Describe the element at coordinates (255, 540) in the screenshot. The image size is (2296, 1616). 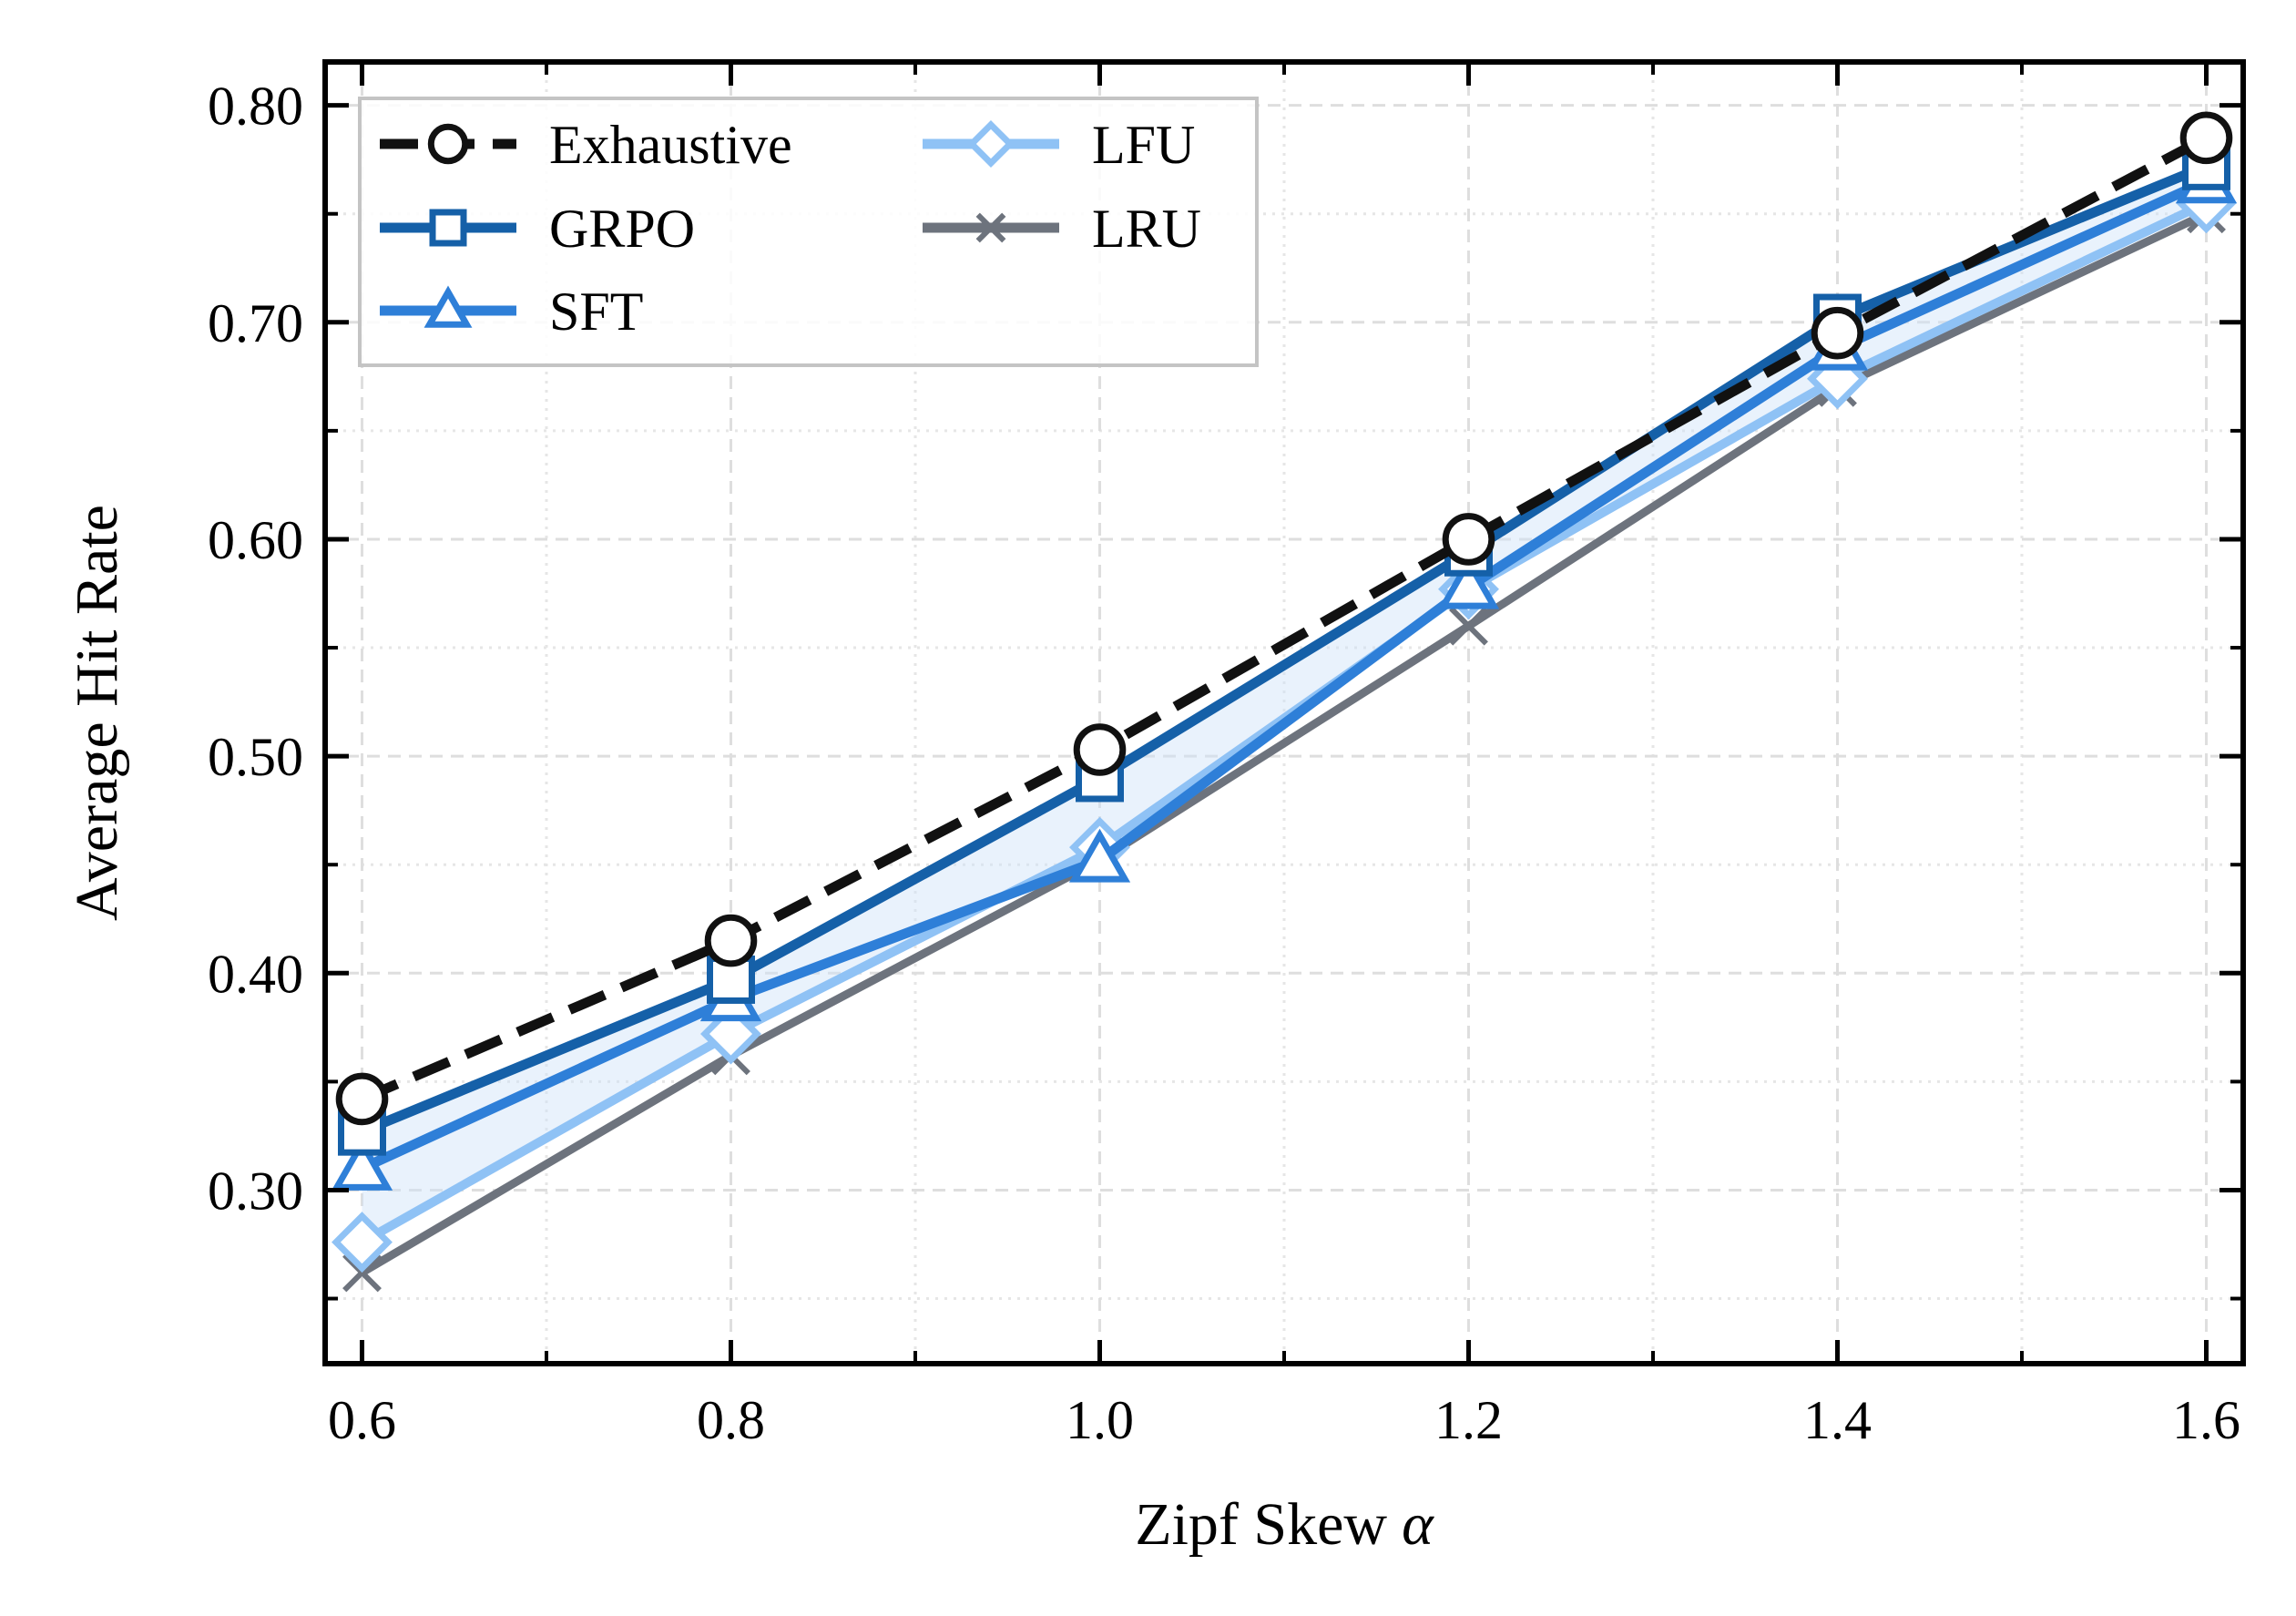
I see `y-tick-label: 0.60` at that location.